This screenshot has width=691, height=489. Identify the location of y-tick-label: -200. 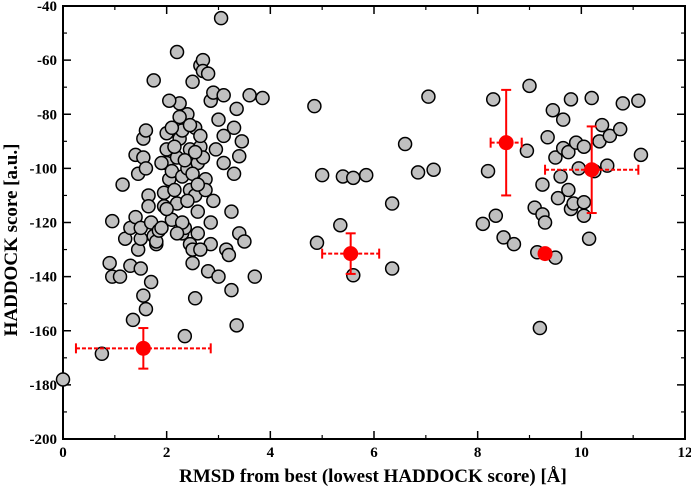
(44, 440).